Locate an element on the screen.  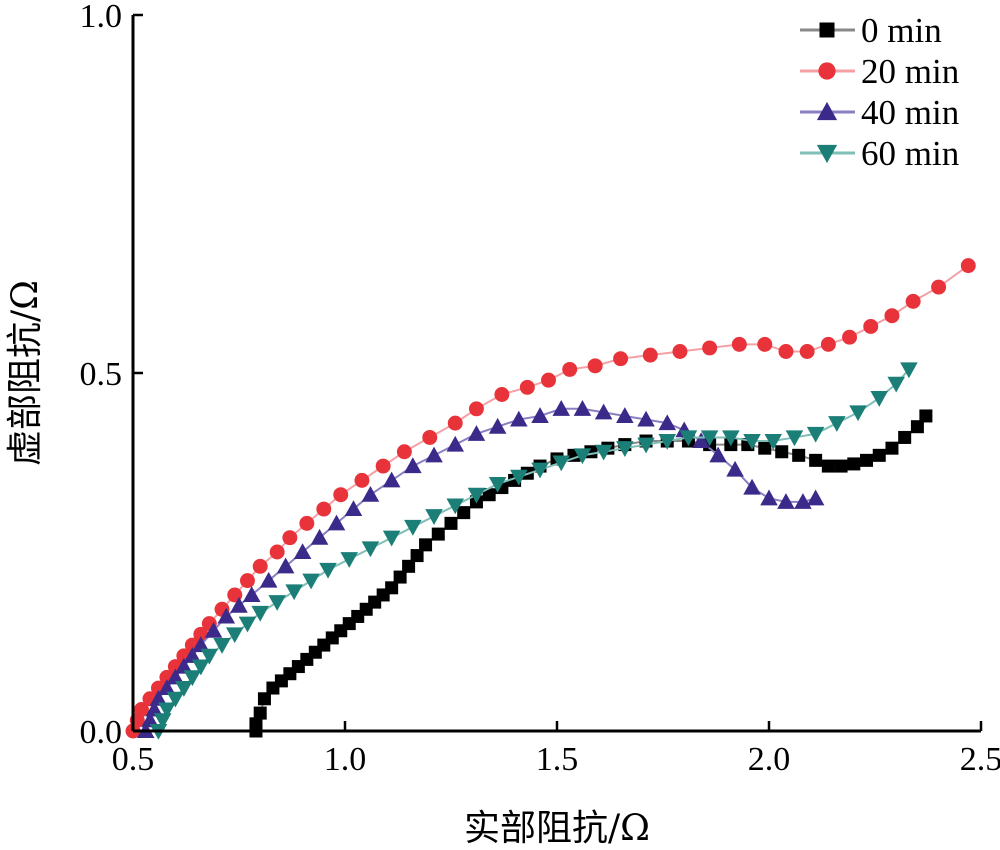
legend-item: 0 min is located at coordinates (871, 30).